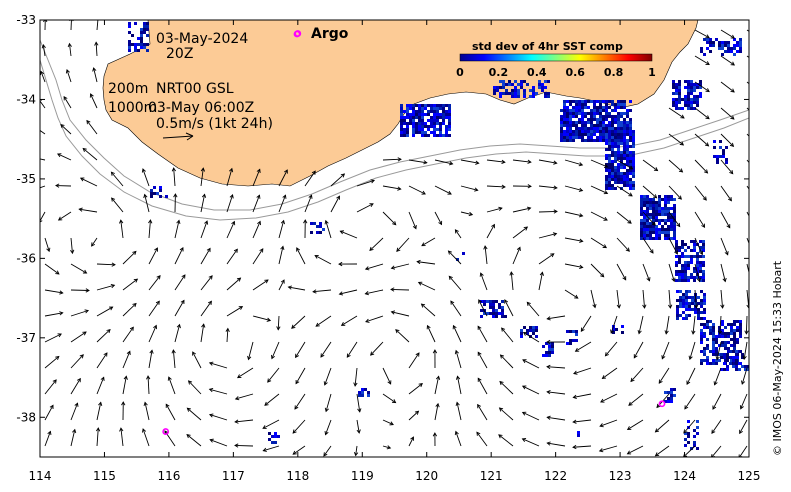 This screenshot has width=791, height=492. What do you see at coordinates (555, 476) in the screenshot?
I see `lon-tick-label: 122` at bounding box center [555, 476].